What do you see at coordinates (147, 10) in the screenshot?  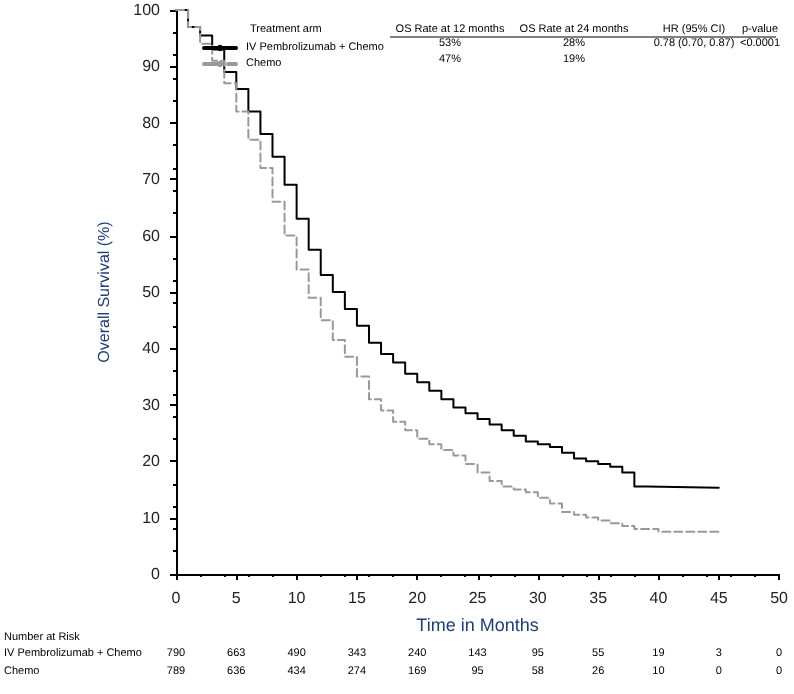 I see `y-tick-label: 100` at bounding box center [147, 10].